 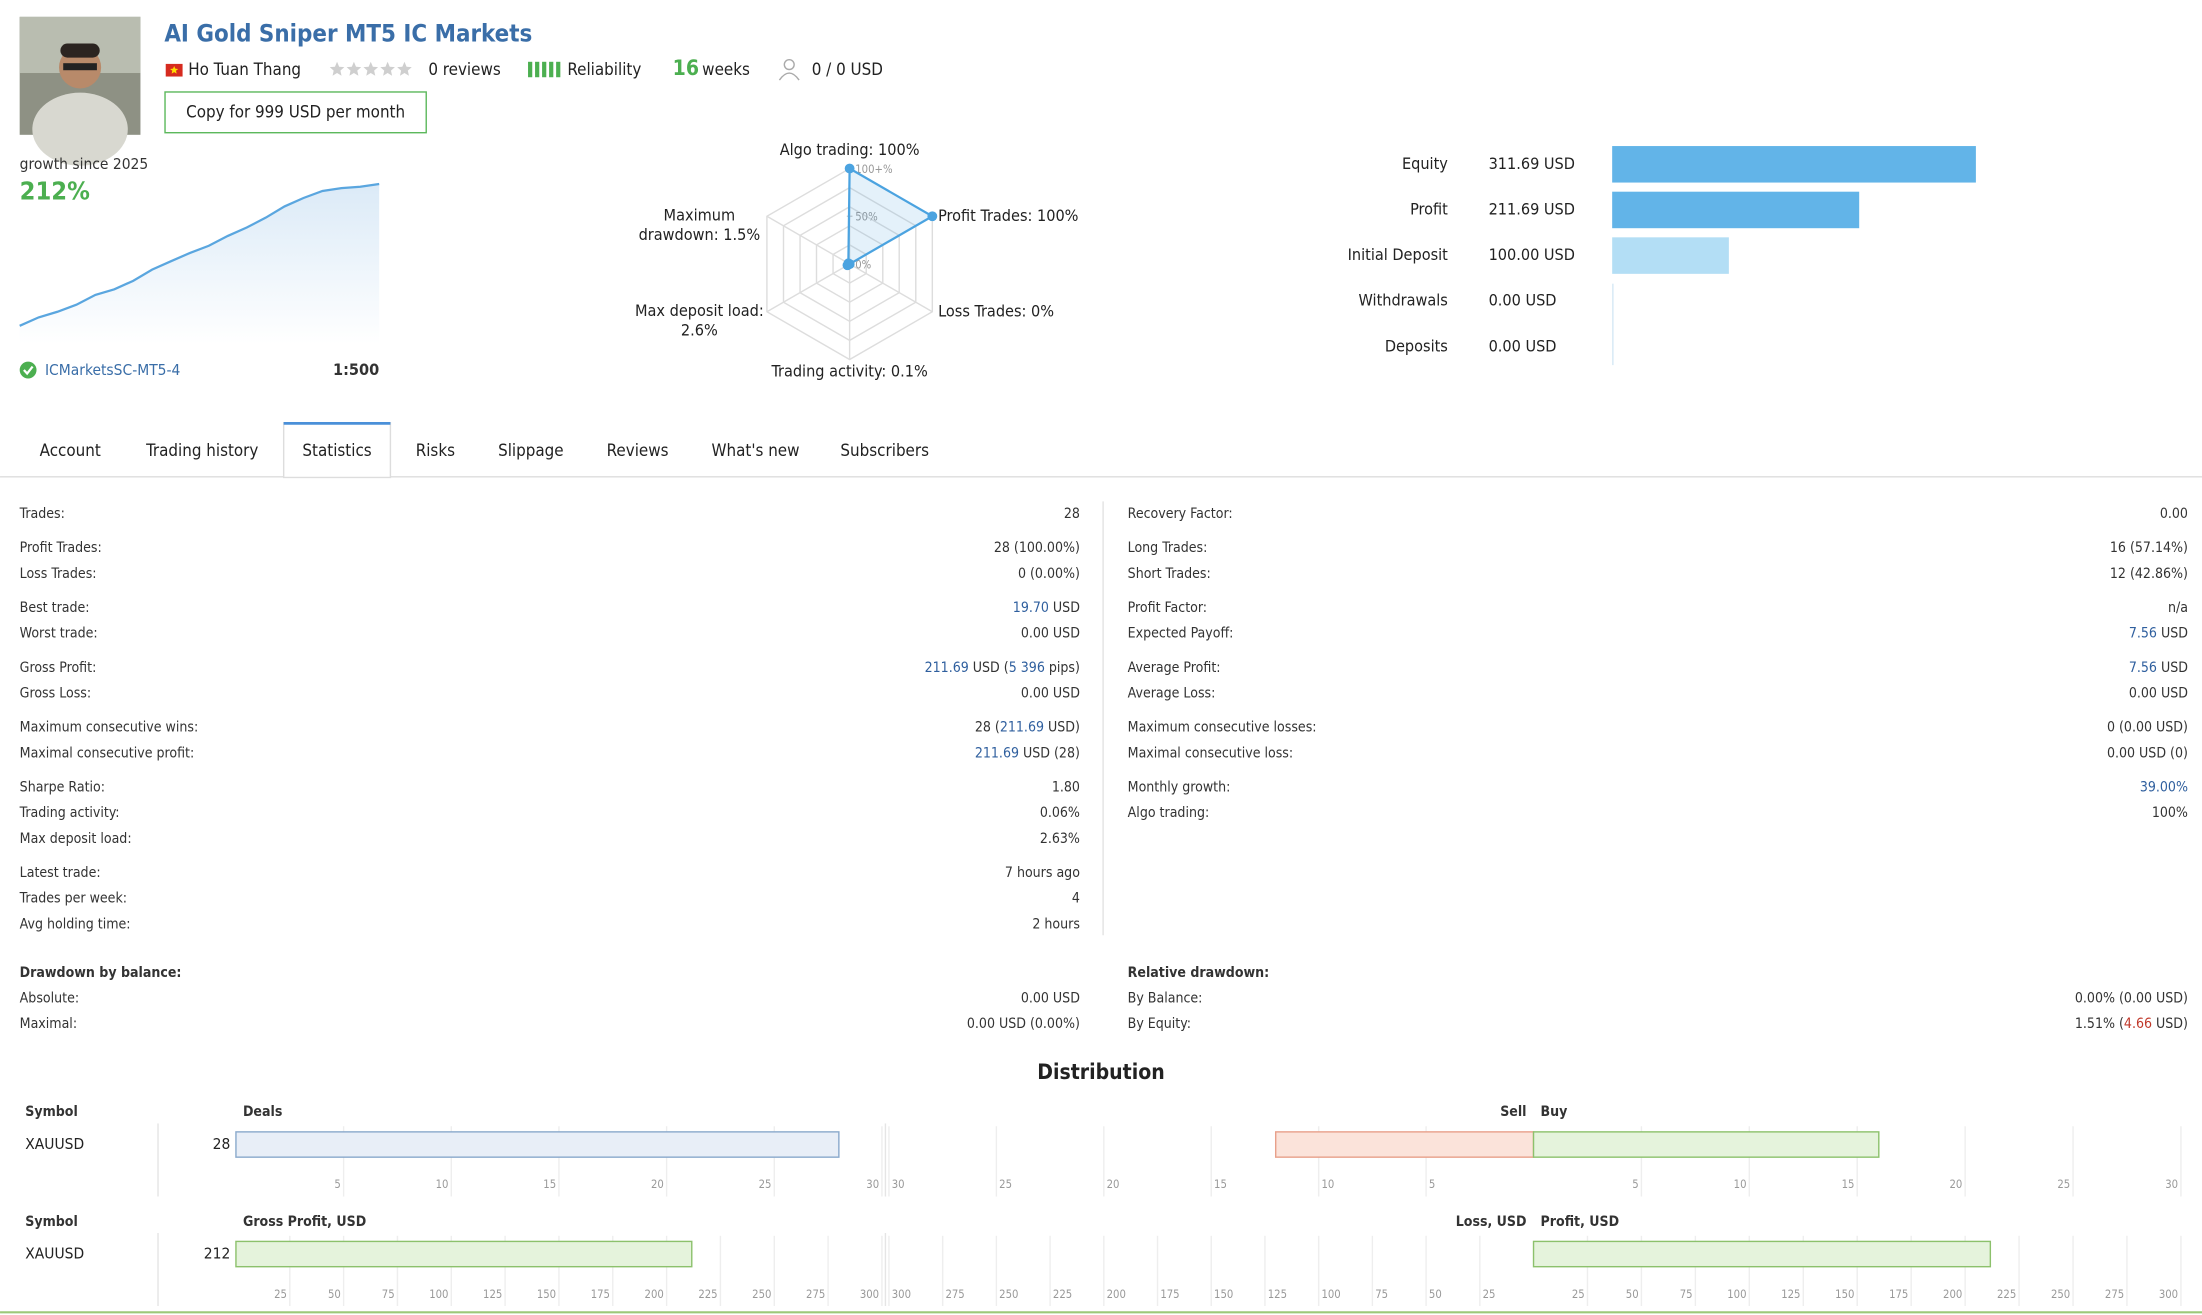 What do you see at coordinates (54, 1144) in the screenshot?
I see `symbol: XAUUSD` at bounding box center [54, 1144].